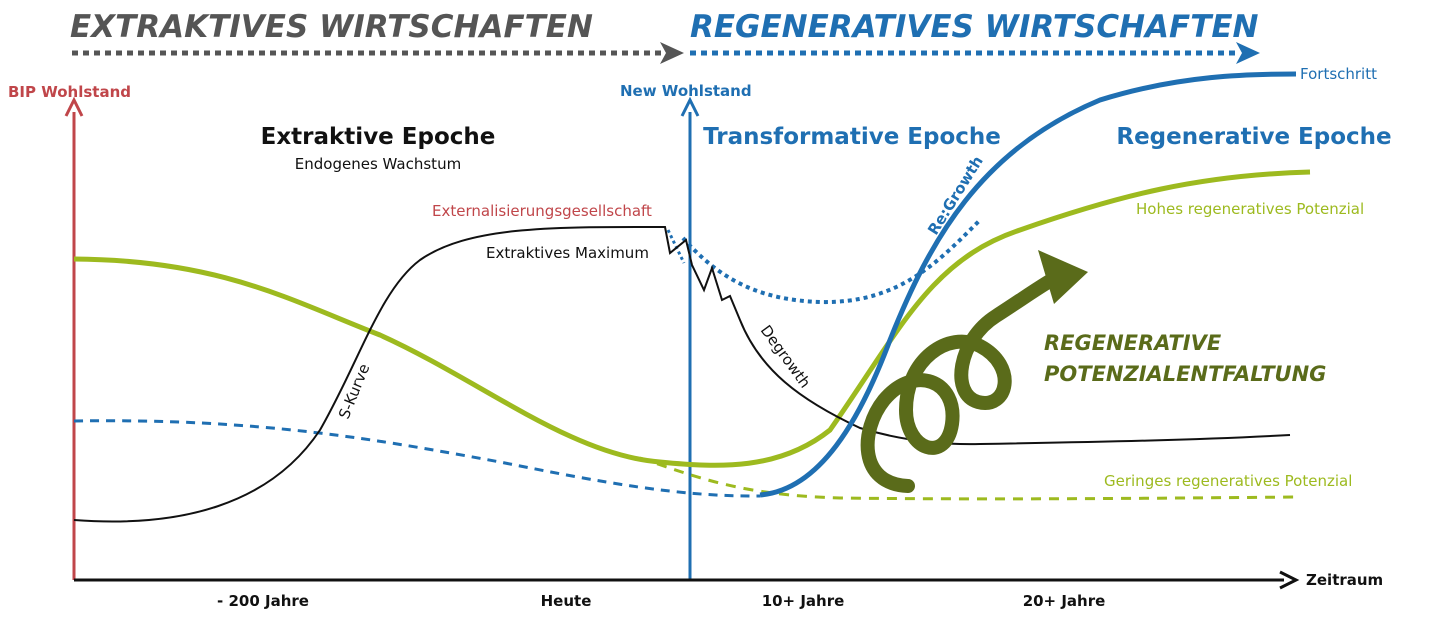 This screenshot has height=622, width=1456. I want to click on geringes-potenzial-label: Geringes regeneratives Potenzial, so click(1228, 481).